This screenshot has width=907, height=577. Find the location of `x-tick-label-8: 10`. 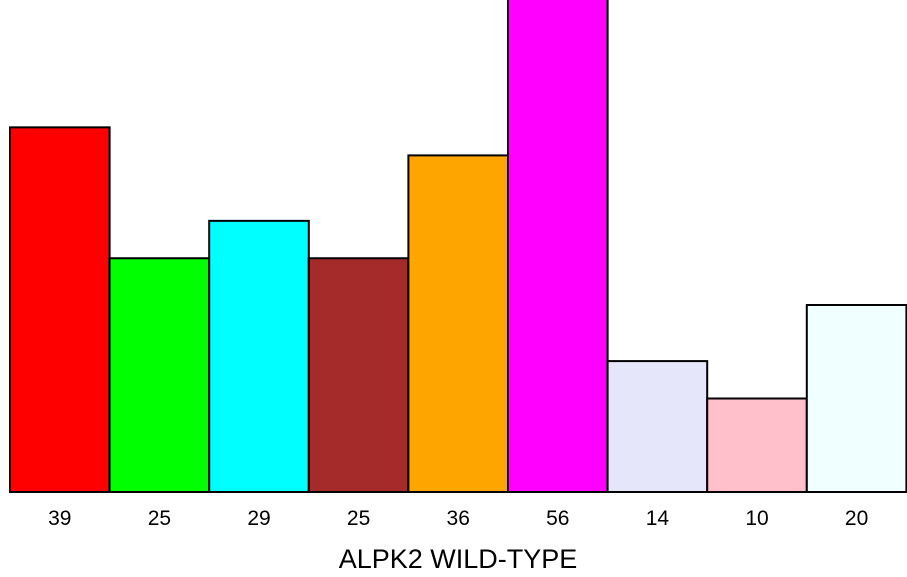

x-tick-label-8: 10 is located at coordinates (756, 518).